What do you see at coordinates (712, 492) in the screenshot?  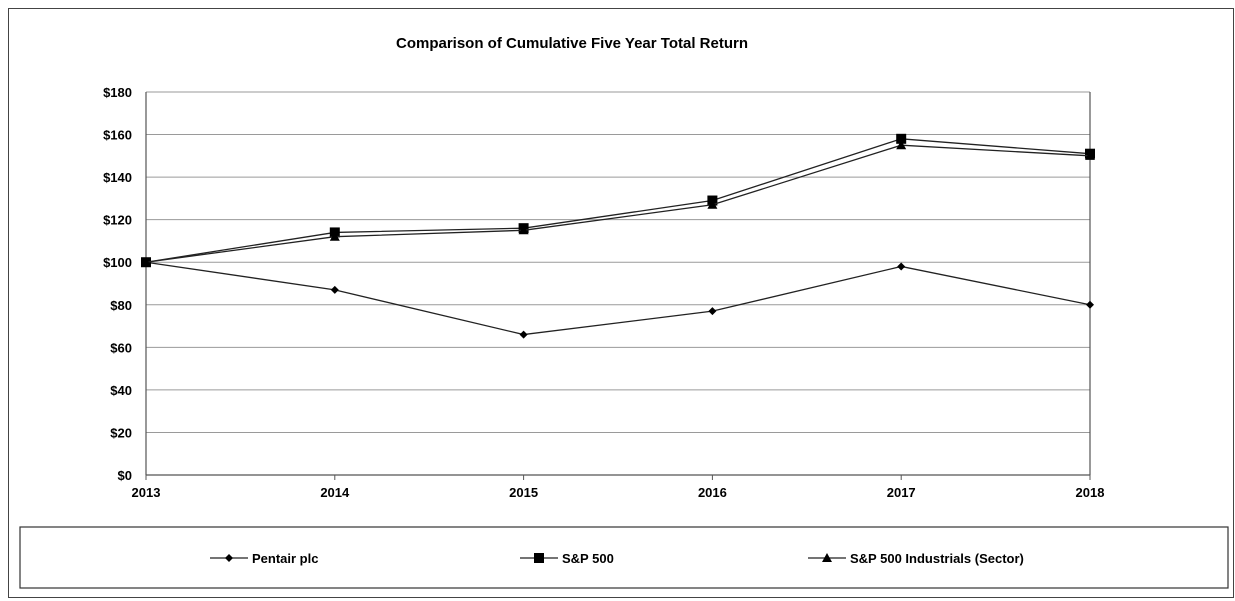 I see `x-tick-label: 2016` at bounding box center [712, 492].